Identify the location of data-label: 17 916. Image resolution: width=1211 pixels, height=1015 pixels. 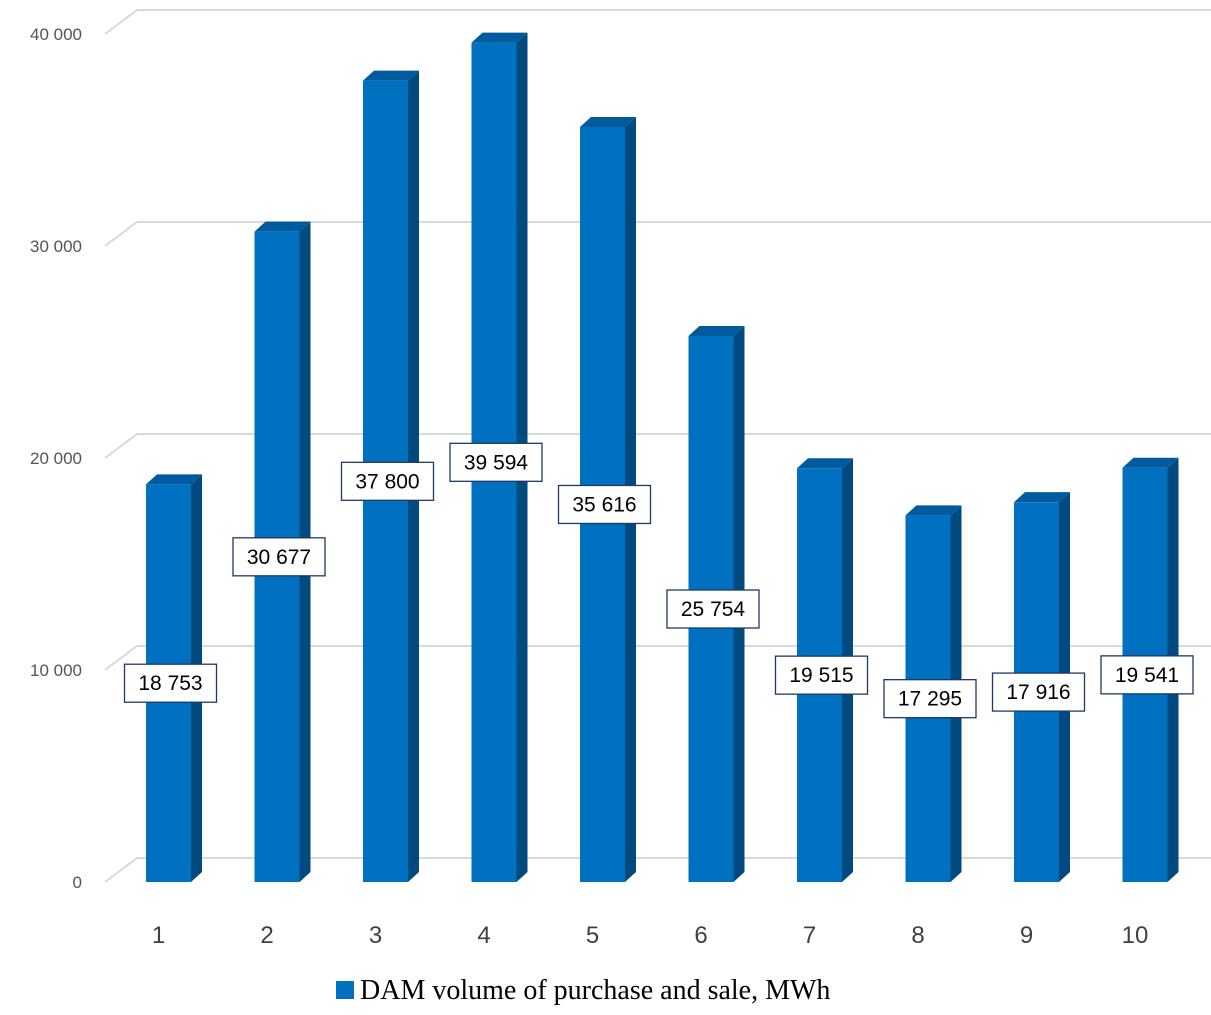
(1038, 692).